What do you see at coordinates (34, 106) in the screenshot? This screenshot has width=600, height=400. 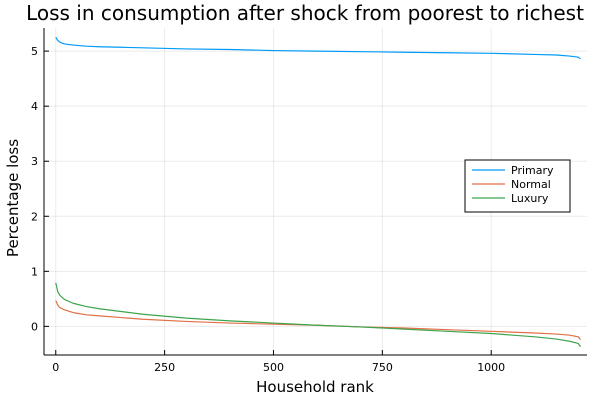 I see `y-tick-label: 4` at bounding box center [34, 106].